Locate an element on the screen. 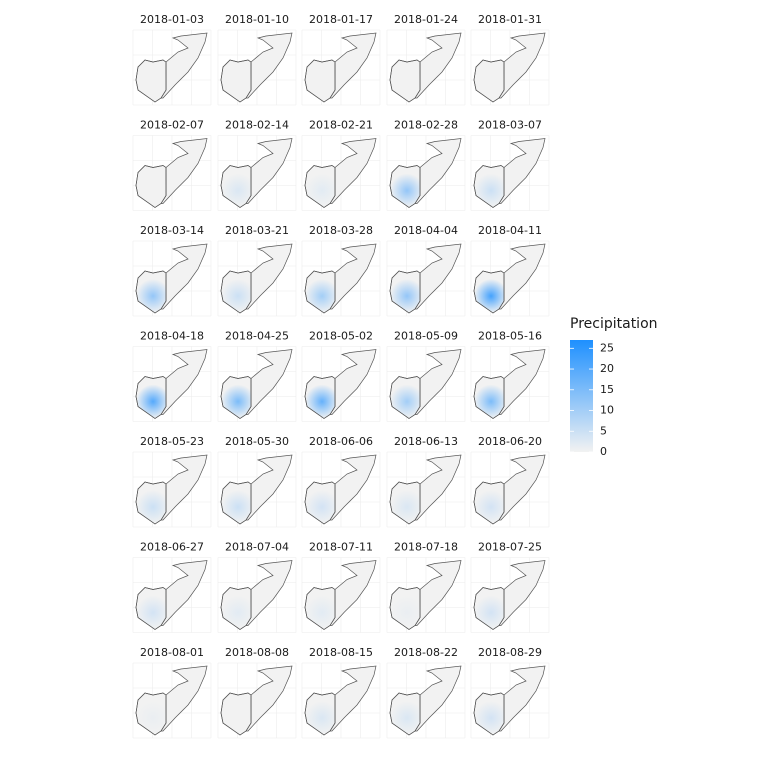 The image size is (768, 768). facet-title: 2018-03-21 is located at coordinates (257, 230).